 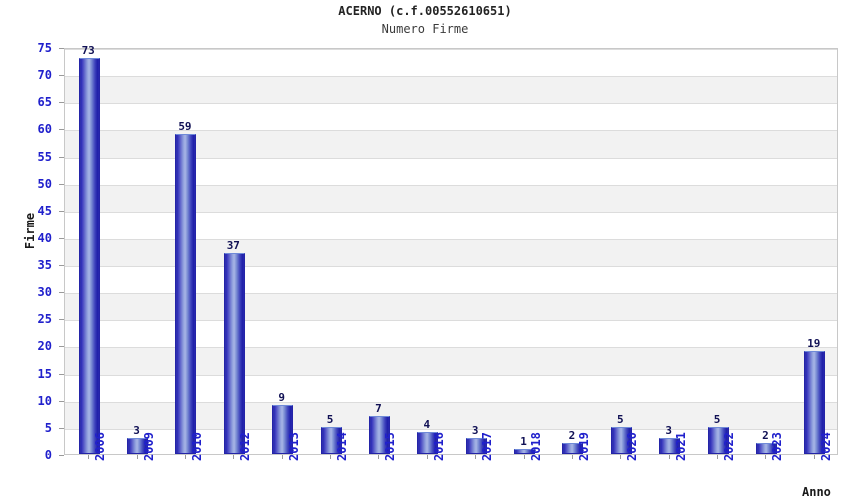 What do you see at coordinates (196, 446) in the screenshot?
I see `x-tick-label: 2010` at bounding box center [196, 446].